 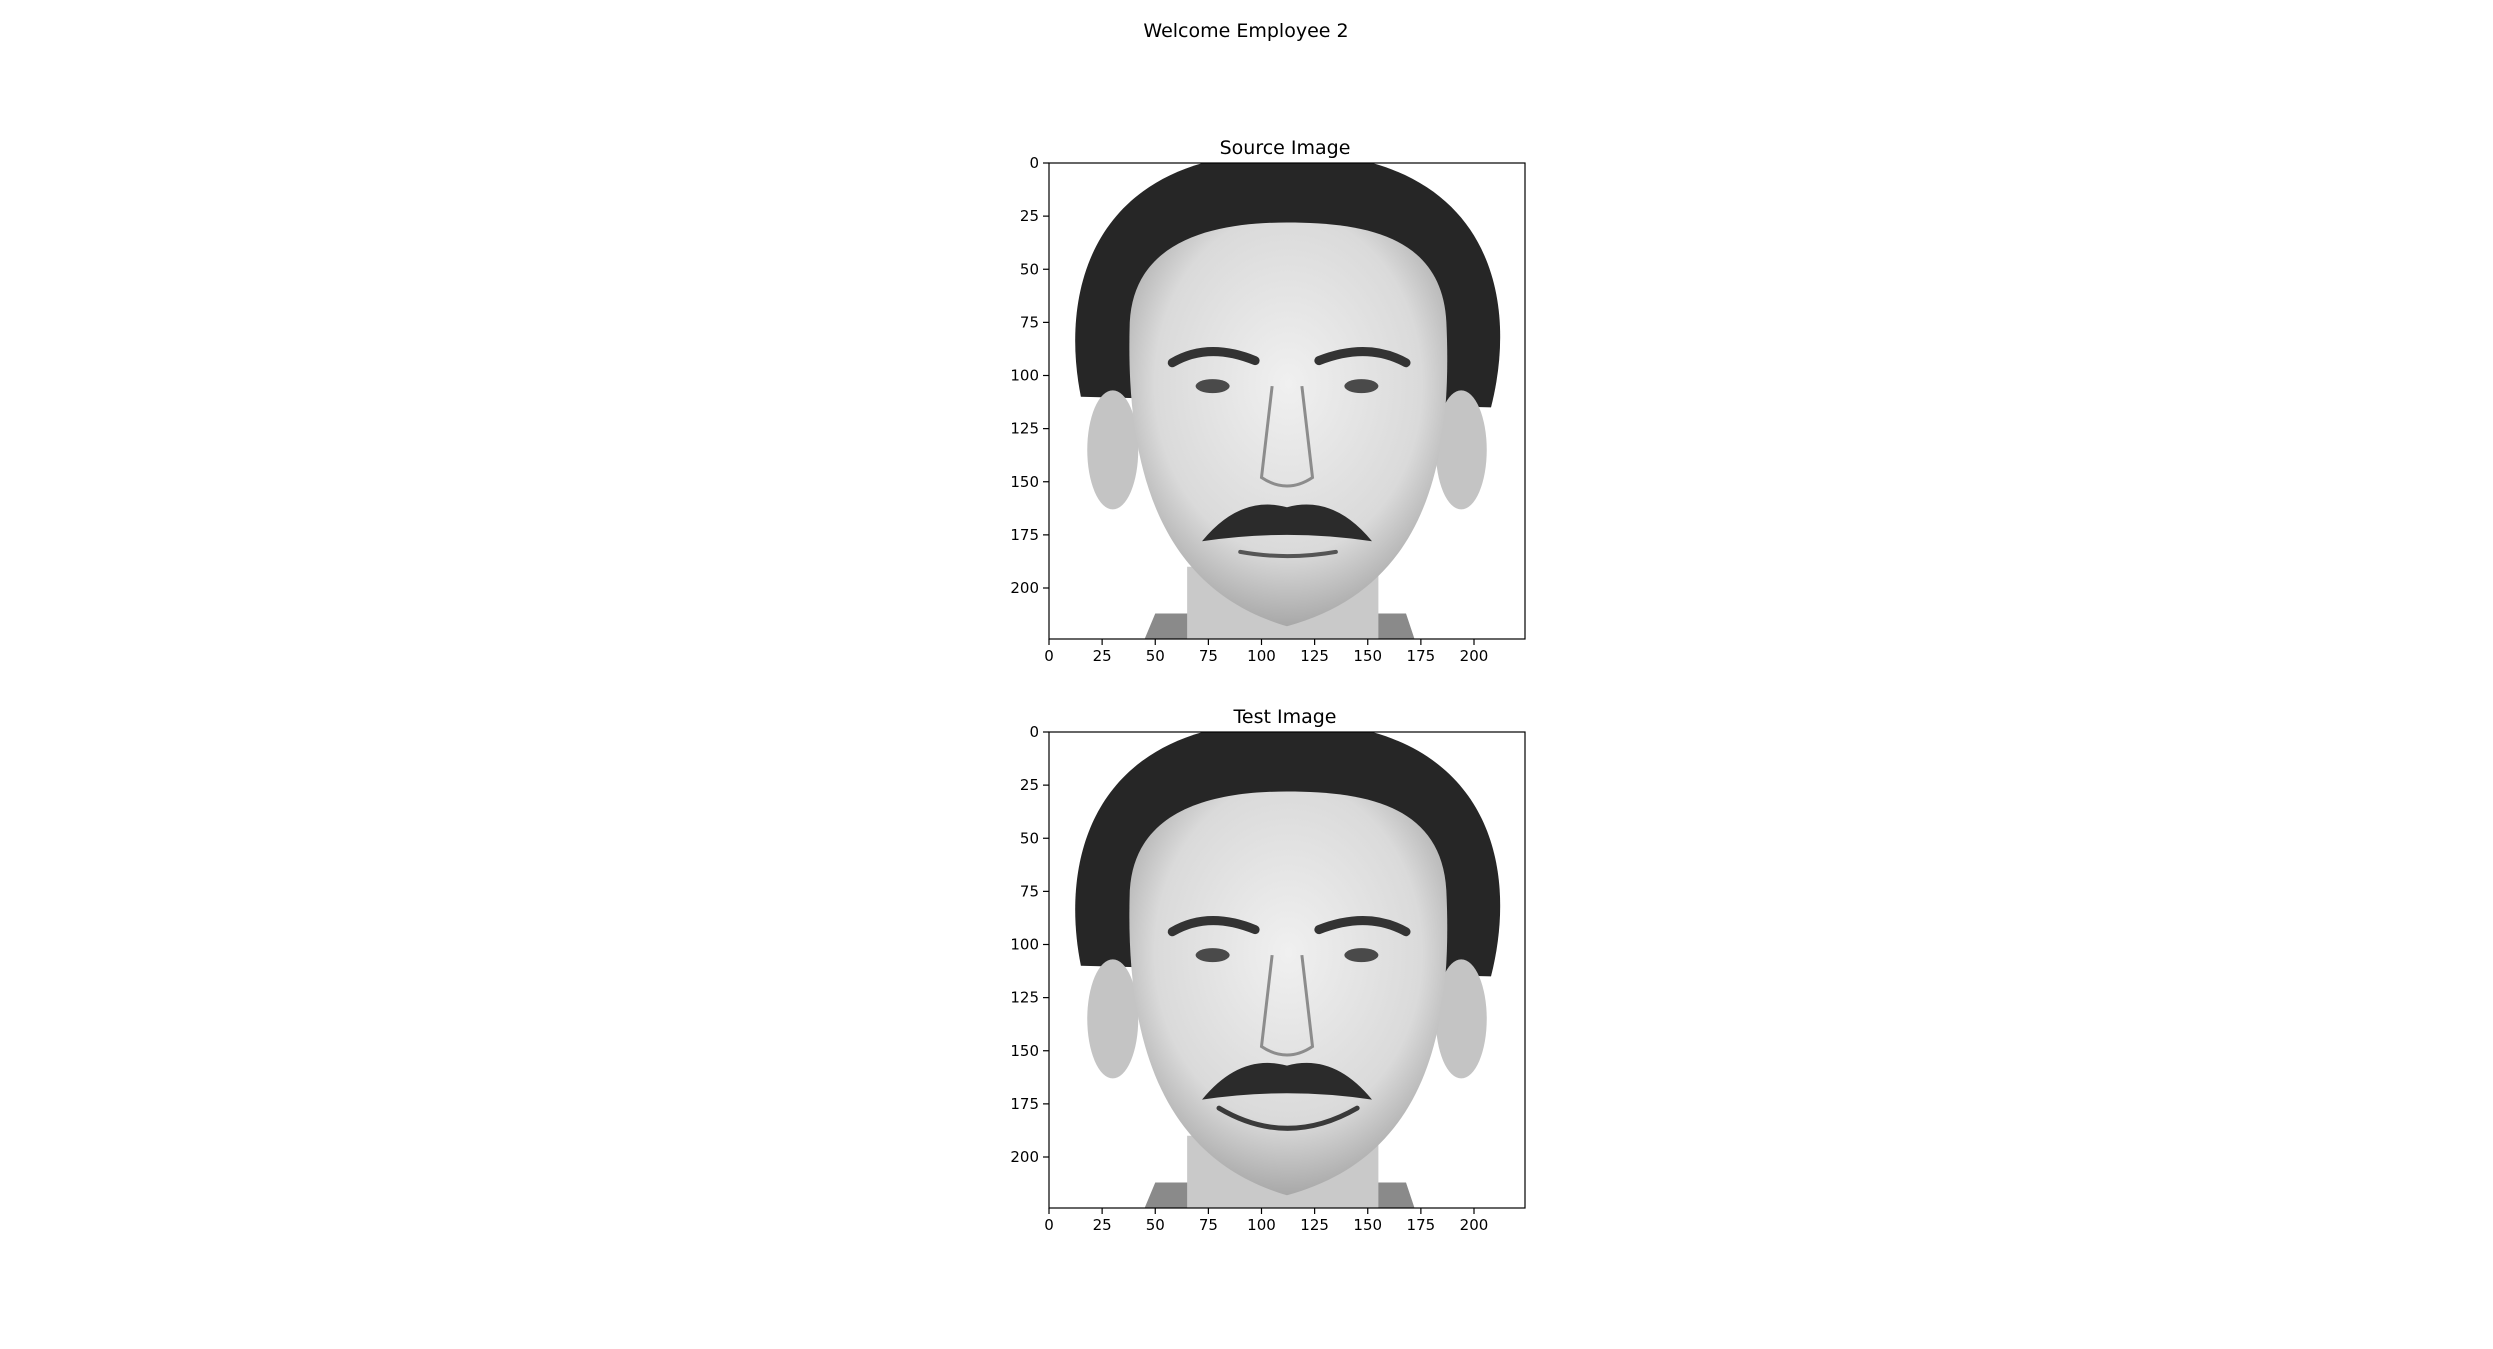 What do you see at coordinates (1285, 717) in the screenshot?
I see `test-image-title: Test Image` at bounding box center [1285, 717].